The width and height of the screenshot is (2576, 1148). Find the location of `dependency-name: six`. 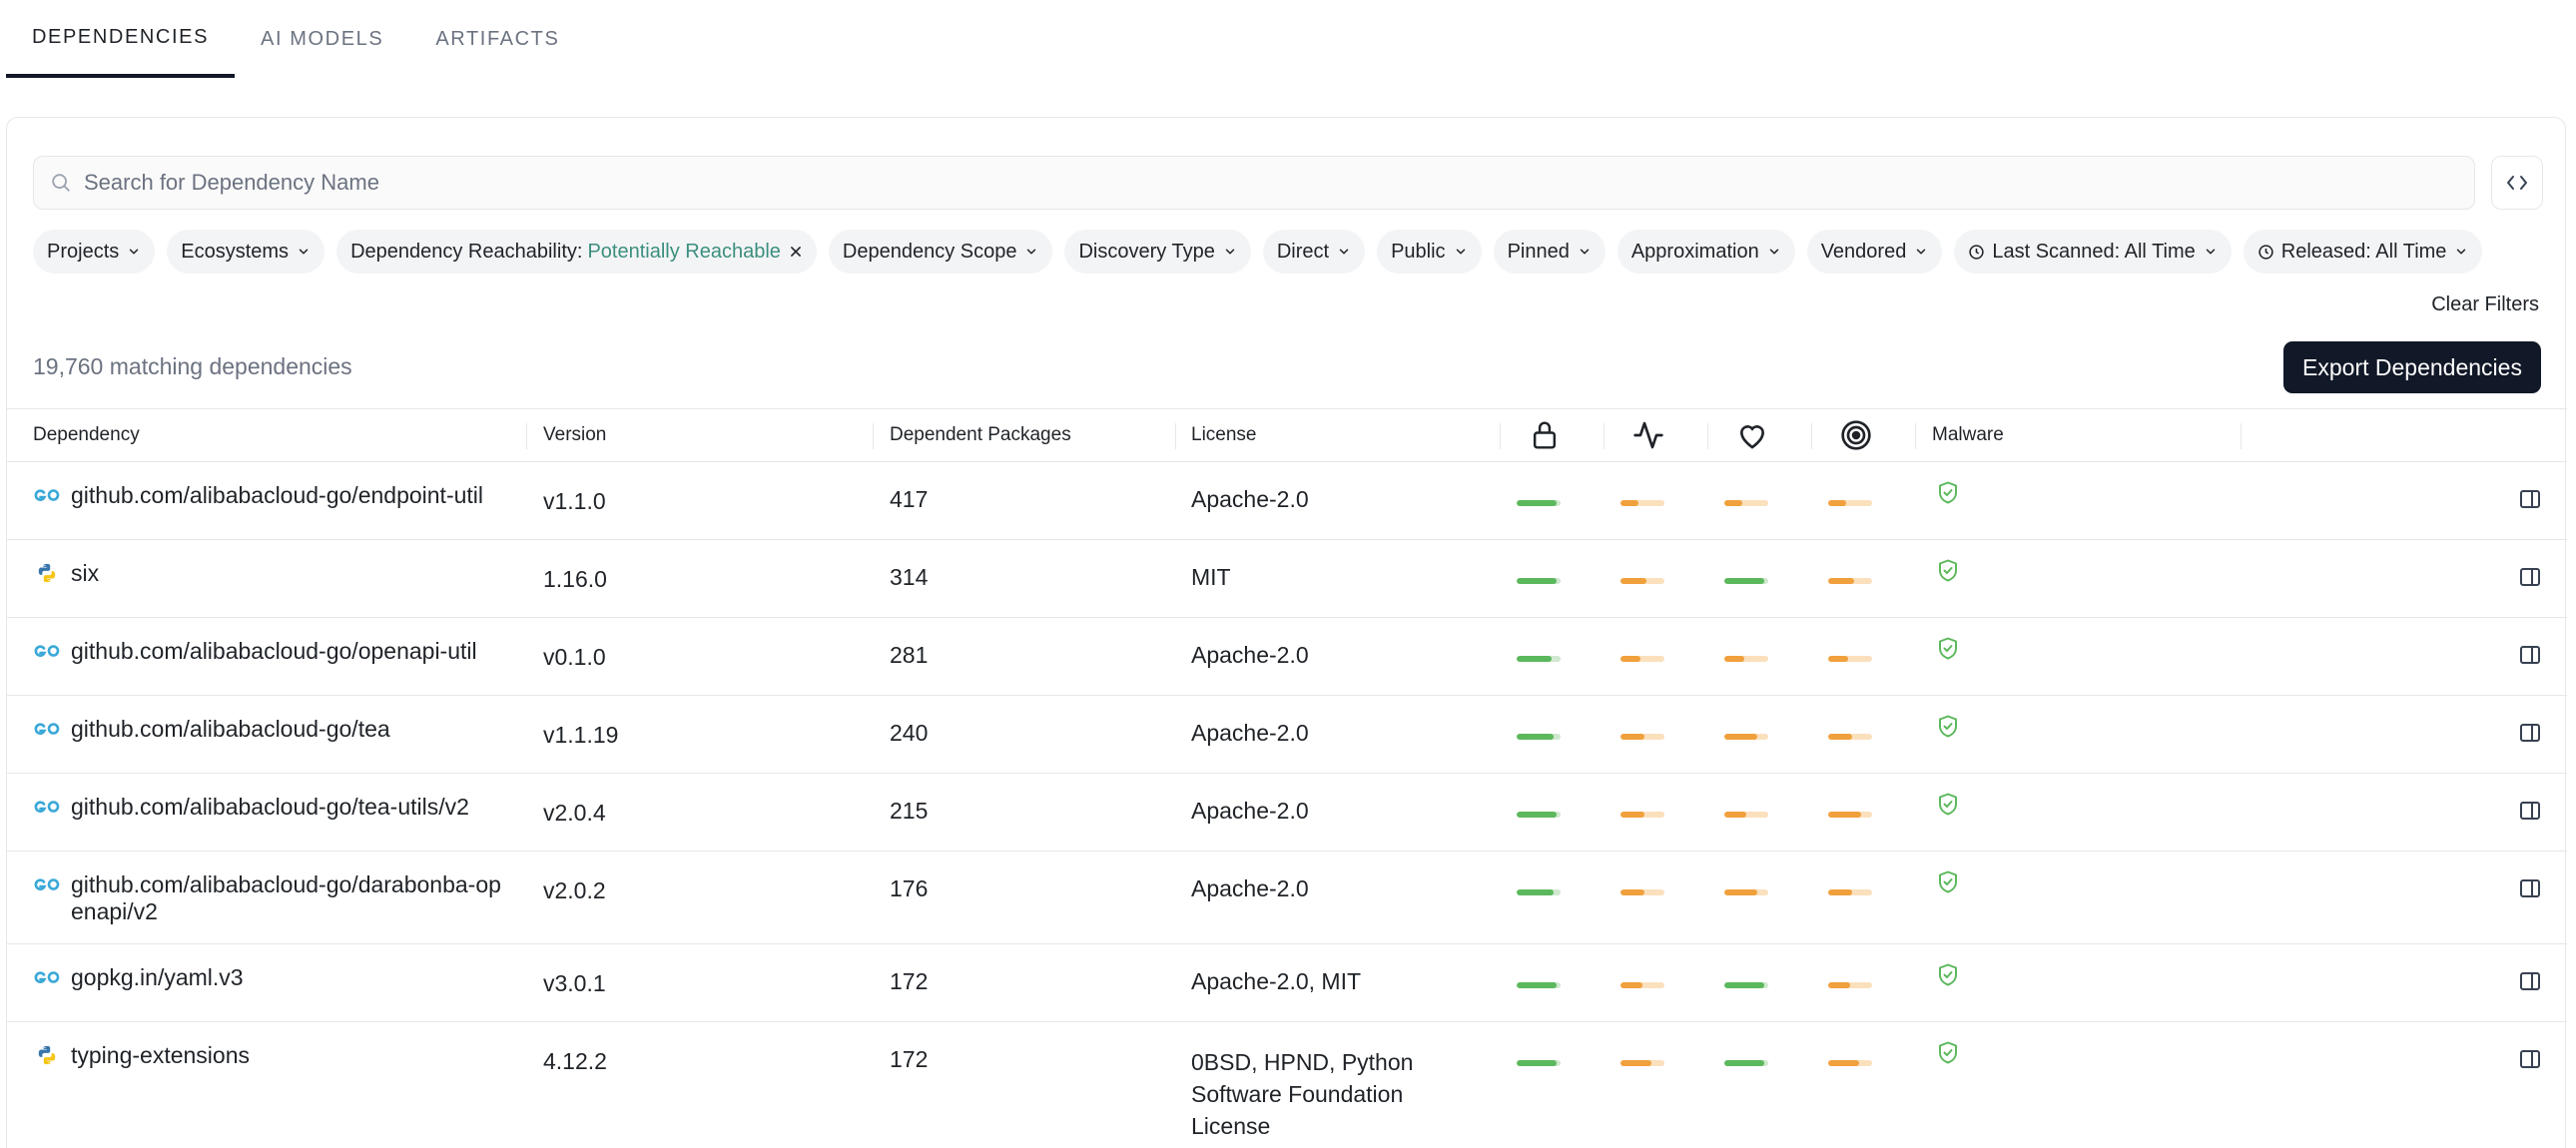

dependency-name: six is located at coordinates (85, 573).